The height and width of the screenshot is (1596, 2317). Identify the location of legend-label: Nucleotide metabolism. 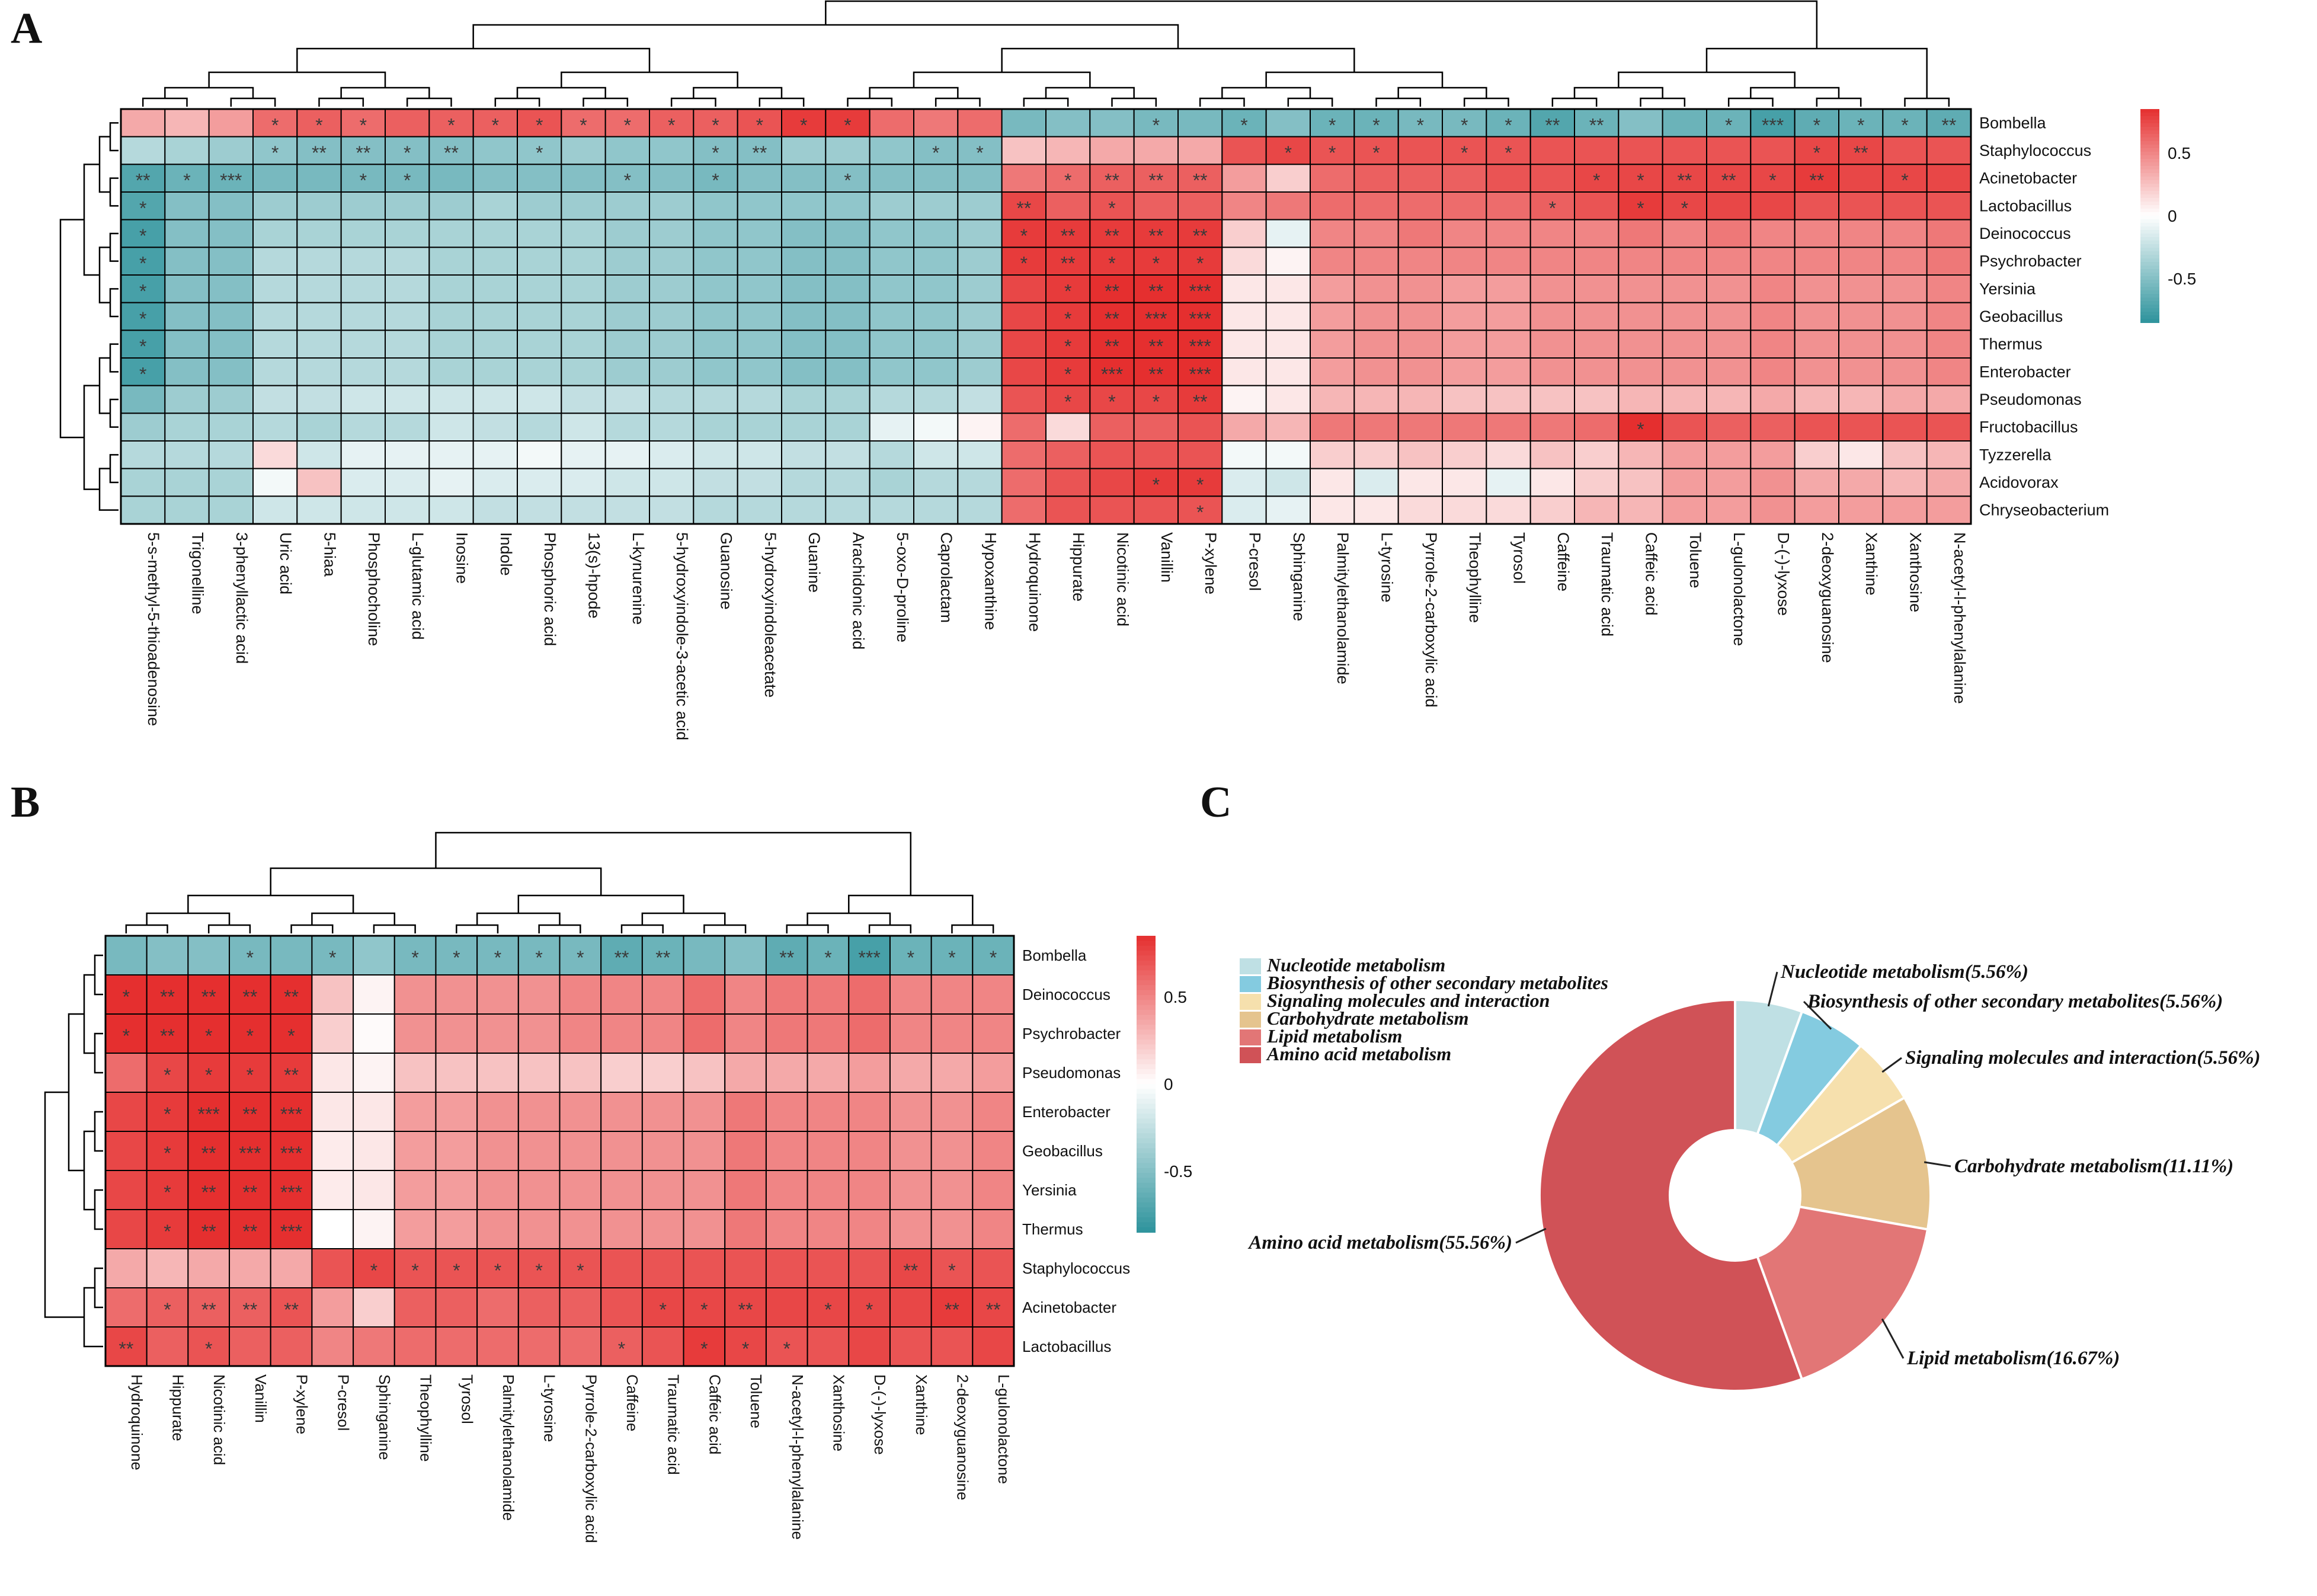
(1355, 965).